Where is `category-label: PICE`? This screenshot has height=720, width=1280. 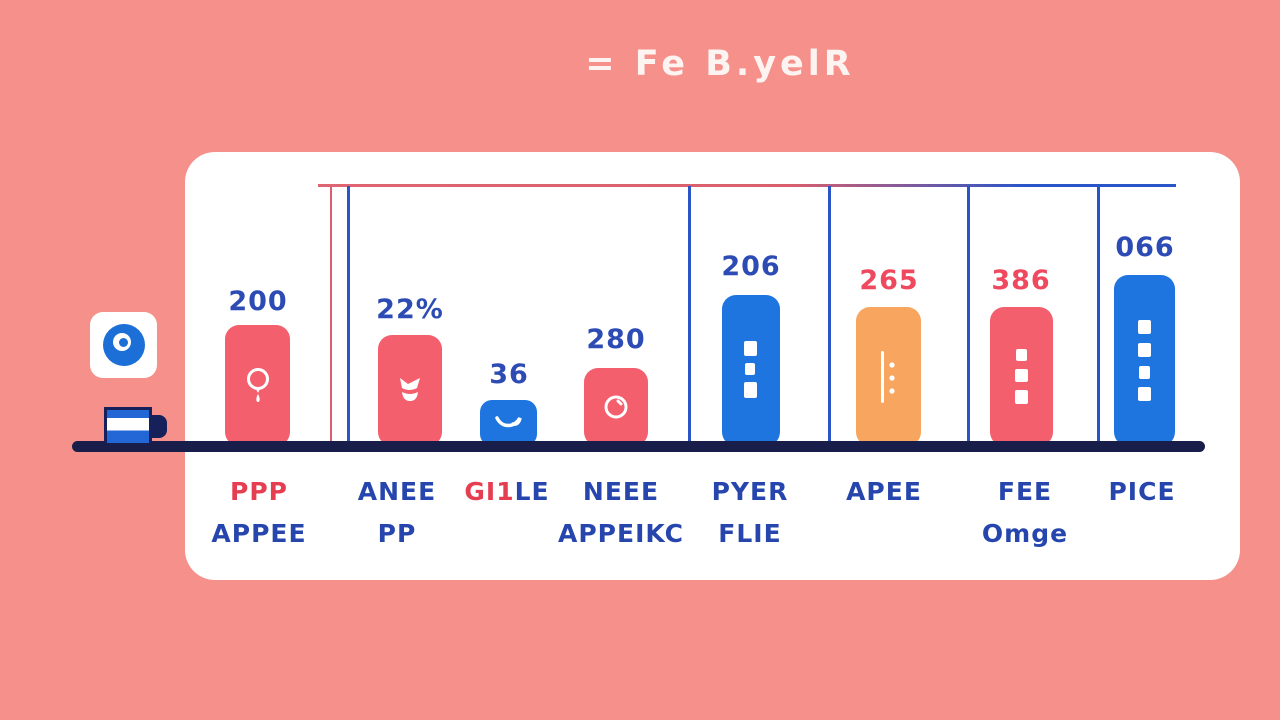 category-label: PICE is located at coordinates (1142, 492).